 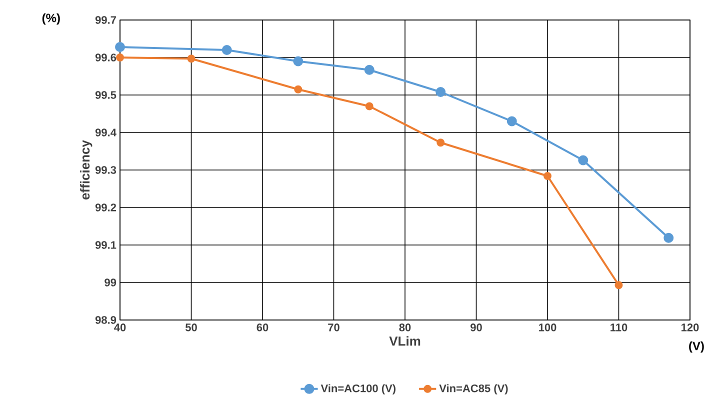 What do you see at coordinates (473, 389) in the screenshot?
I see `legend-label: Vin=AC85 (V)` at bounding box center [473, 389].